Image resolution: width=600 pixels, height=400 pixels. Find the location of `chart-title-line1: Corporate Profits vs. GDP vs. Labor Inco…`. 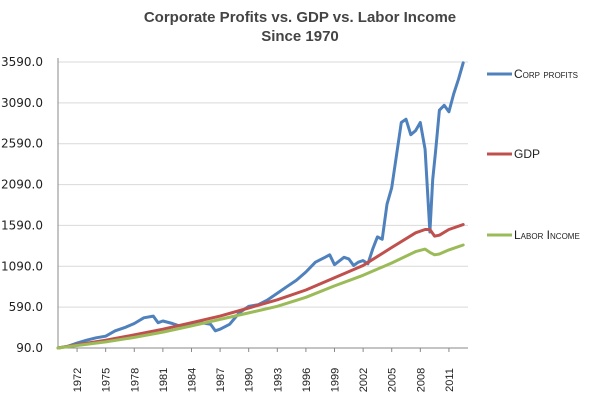

chart-title-line1: Corporate Profits vs. GDP vs. Labor Inco… is located at coordinates (300, 17).